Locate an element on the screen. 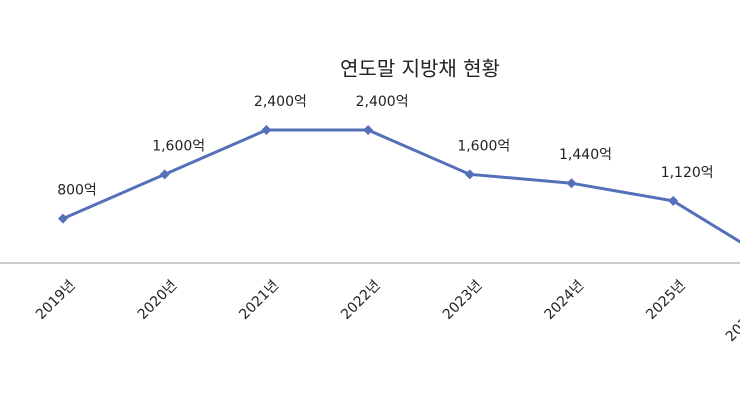 Image resolution: width=740 pixels, height=417 pixels. data-label: 1,440억 is located at coordinates (585, 155).